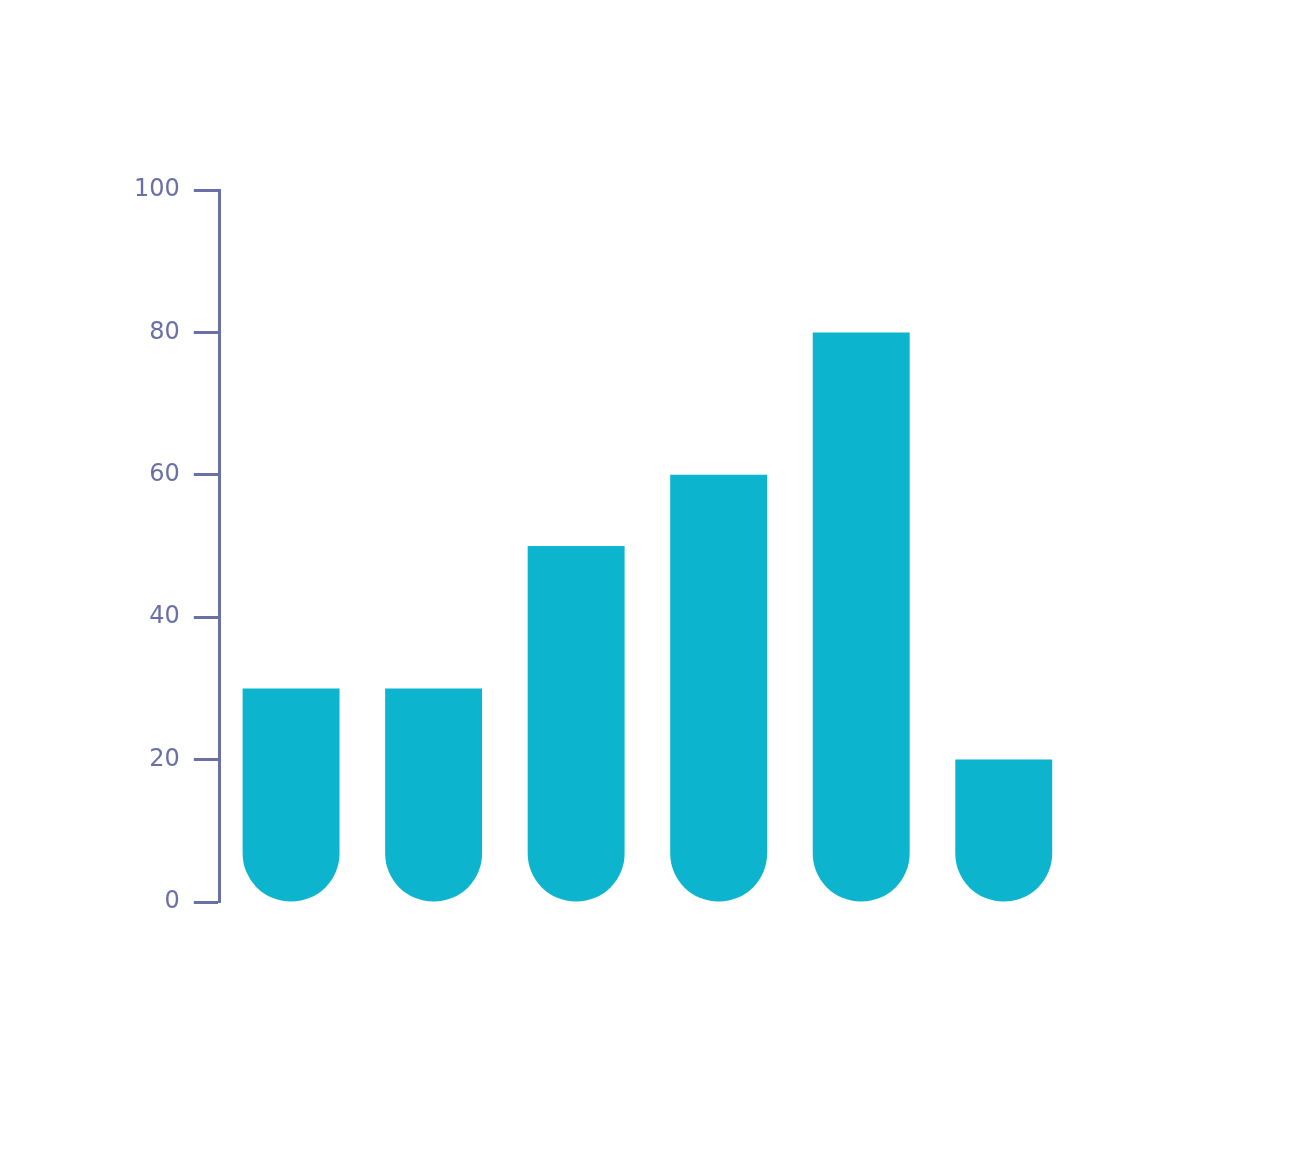 The image size is (1300, 1174). Describe the element at coordinates (164, 473) in the screenshot. I see `y-tick-label: 60` at that location.